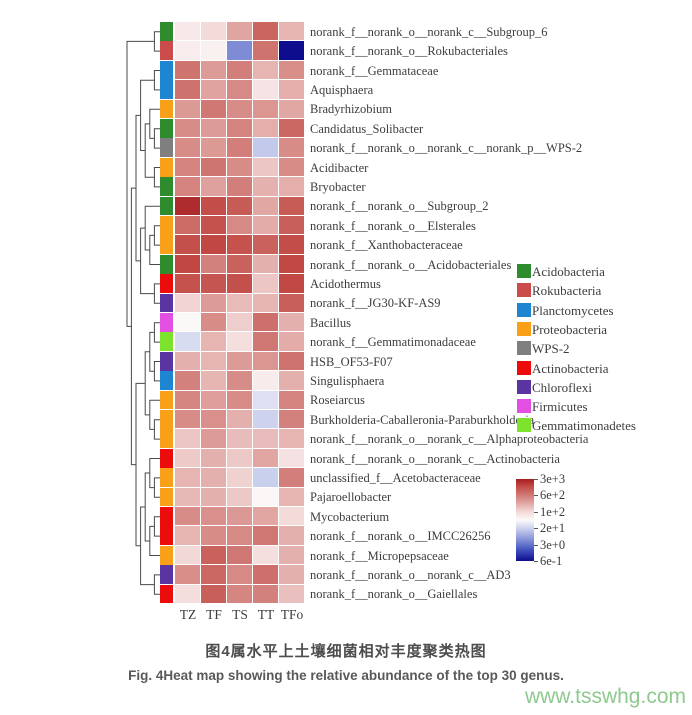 The height and width of the screenshot is (715, 692). I want to click on row-label: Bradyrhizobium, so click(351, 109).